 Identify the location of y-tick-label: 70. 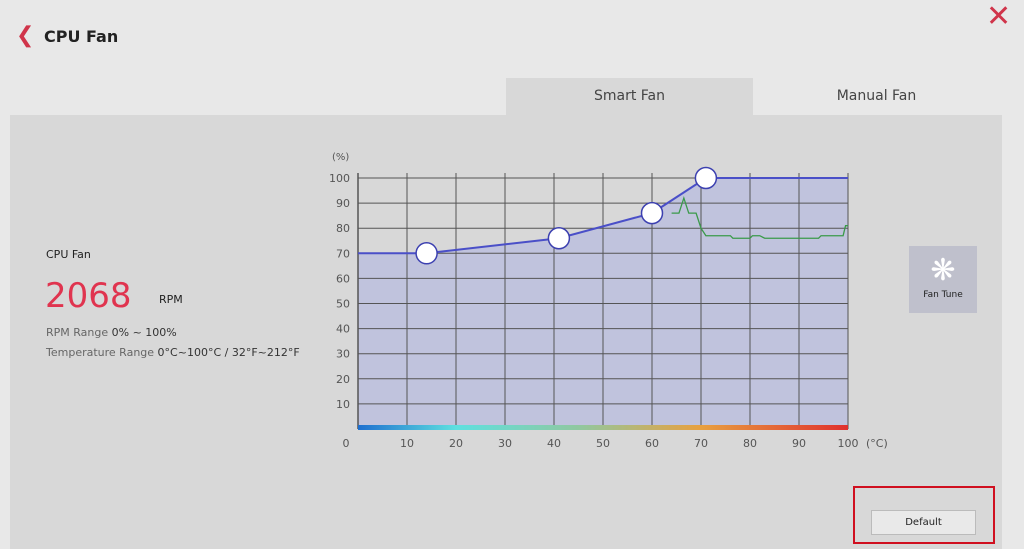
(343, 253).